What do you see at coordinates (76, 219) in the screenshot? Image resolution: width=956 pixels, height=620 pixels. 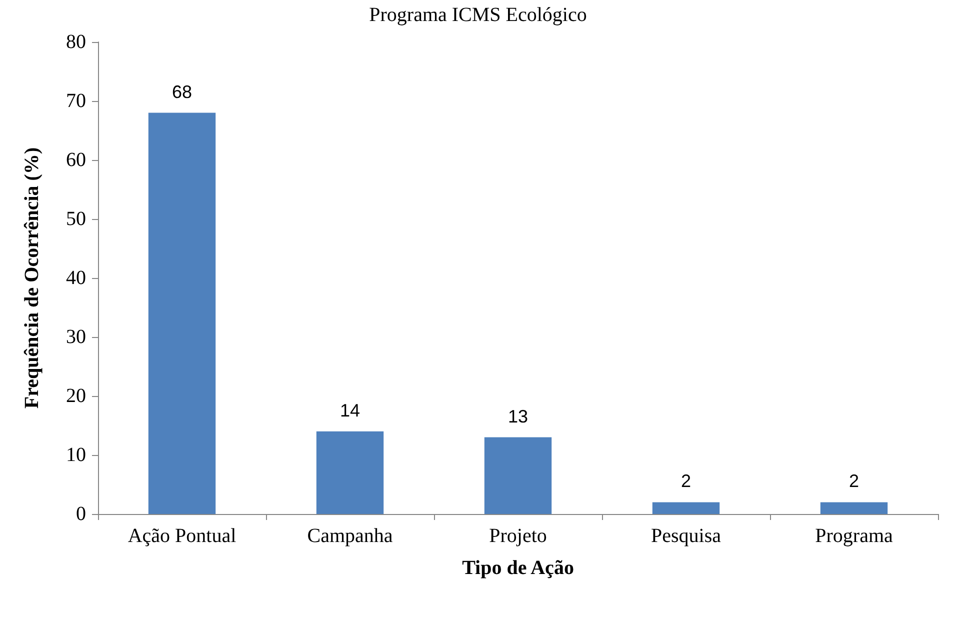 I see `y-tick-label: 50` at bounding box center [76, 219].